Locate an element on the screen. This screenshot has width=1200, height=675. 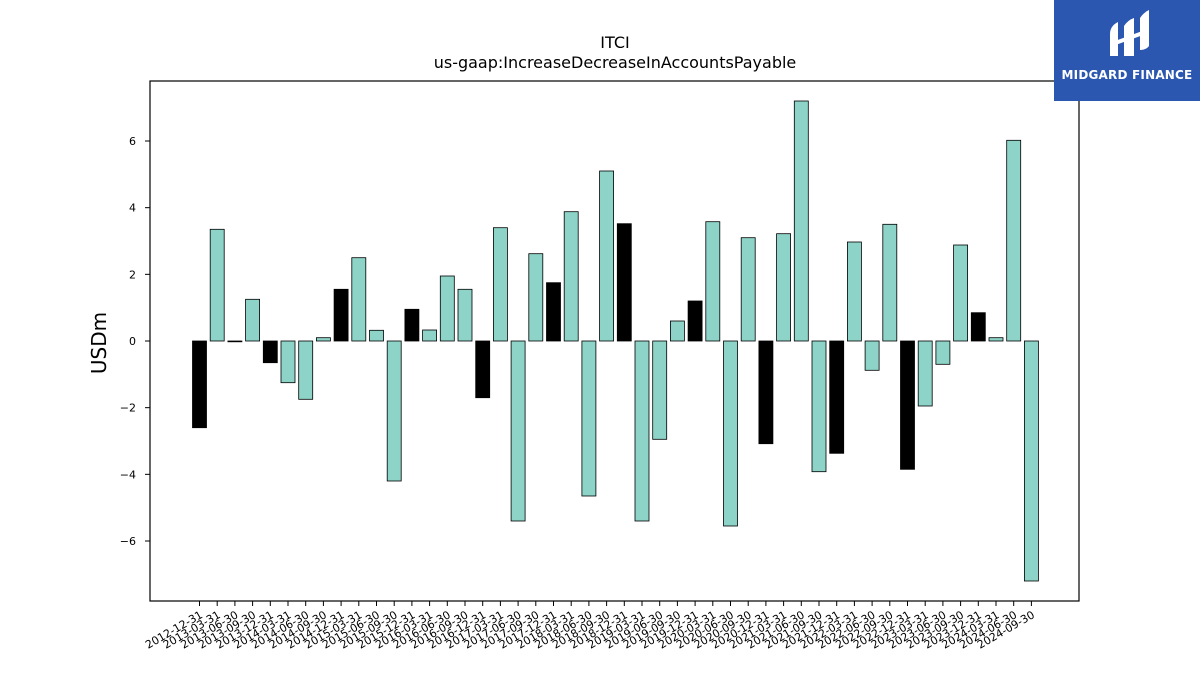
y-axis-ticks: −6 −4 −2 0 2 4 6 is located at coordinates (135, 341).